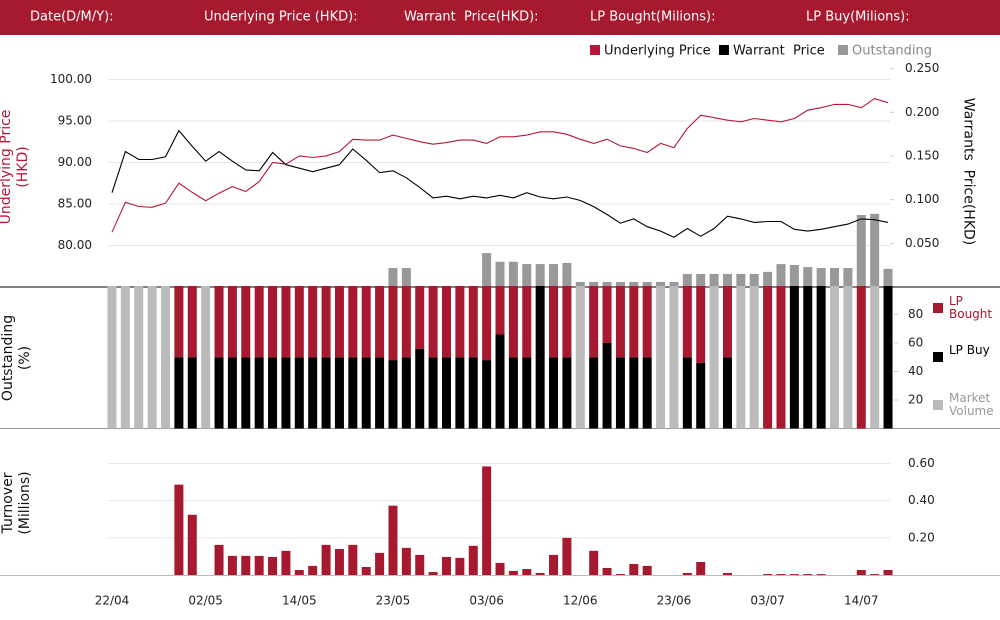  I want to click on y-tick-label: 90.00, so click(75, 162).